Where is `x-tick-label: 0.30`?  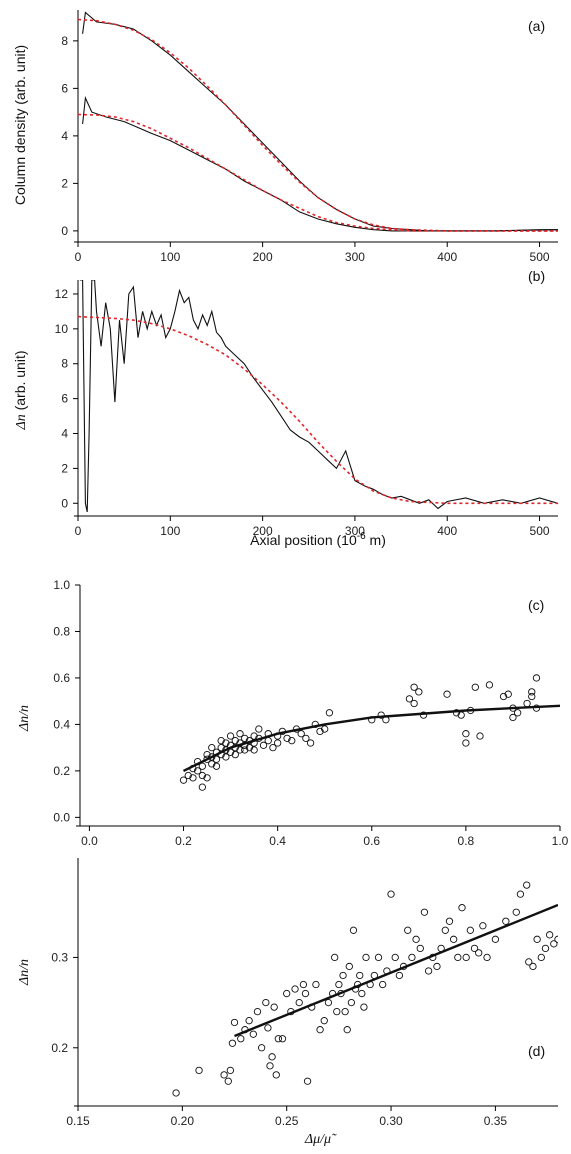
x-tick-label: 0.30 is located at coordinates (391, 1121).